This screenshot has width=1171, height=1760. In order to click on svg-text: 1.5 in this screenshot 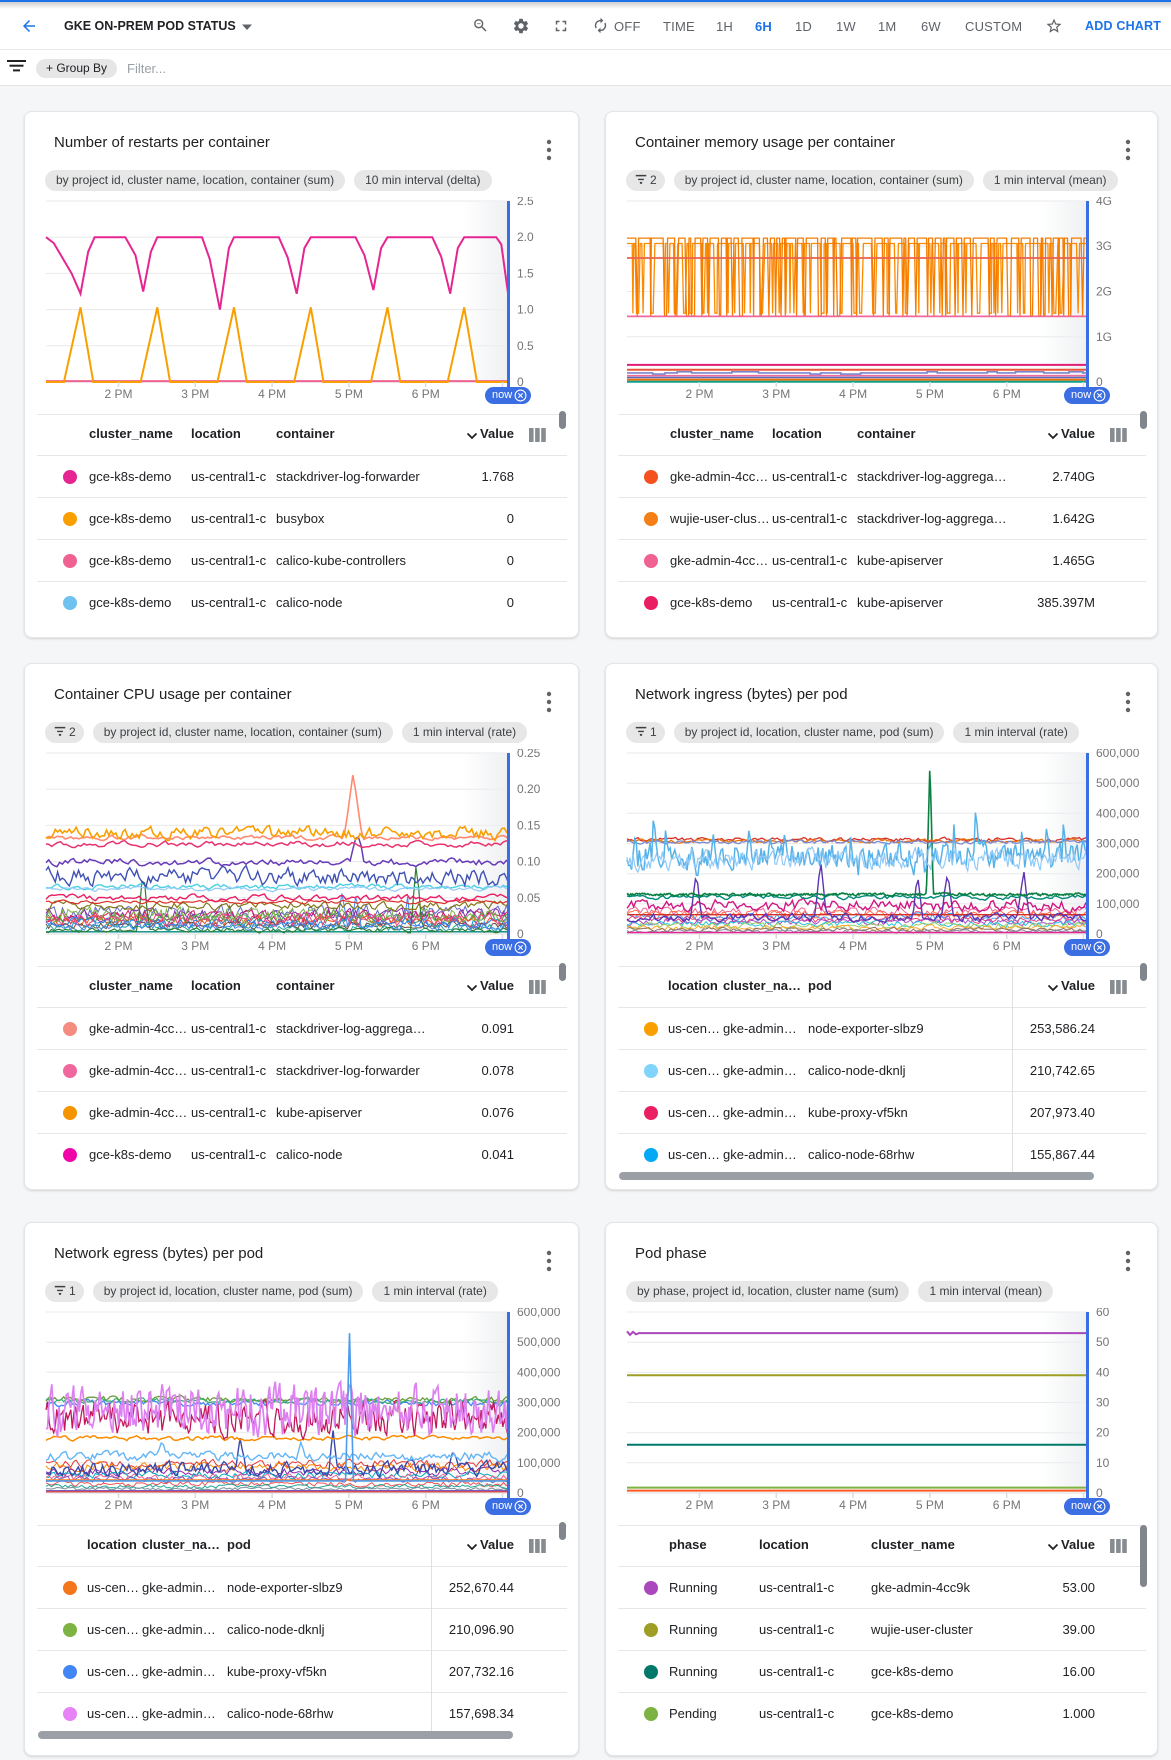, I will do `click(525, 273)`.